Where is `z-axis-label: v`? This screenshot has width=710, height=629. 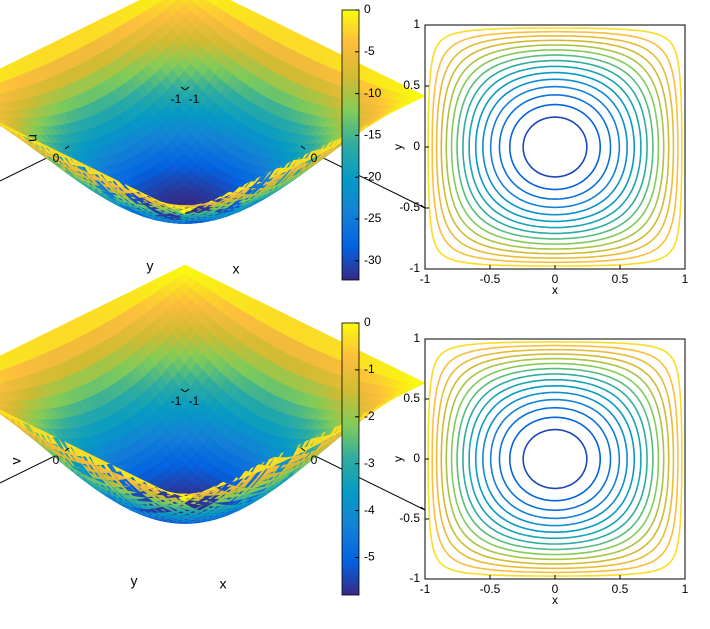 z-axis-label: v is located at coordinates (16, 461).